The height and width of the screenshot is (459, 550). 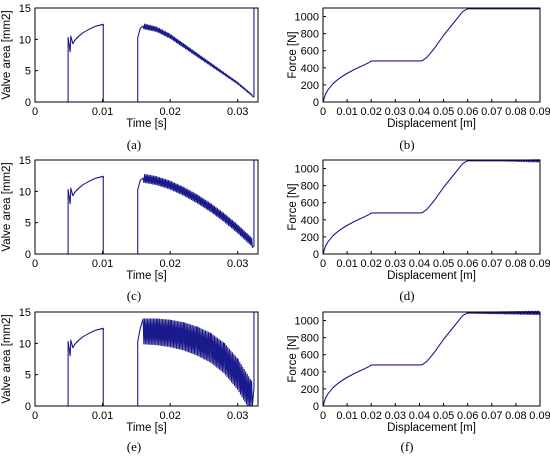 I want to click on panel-label-f: (f), so click(x=407, y=446).